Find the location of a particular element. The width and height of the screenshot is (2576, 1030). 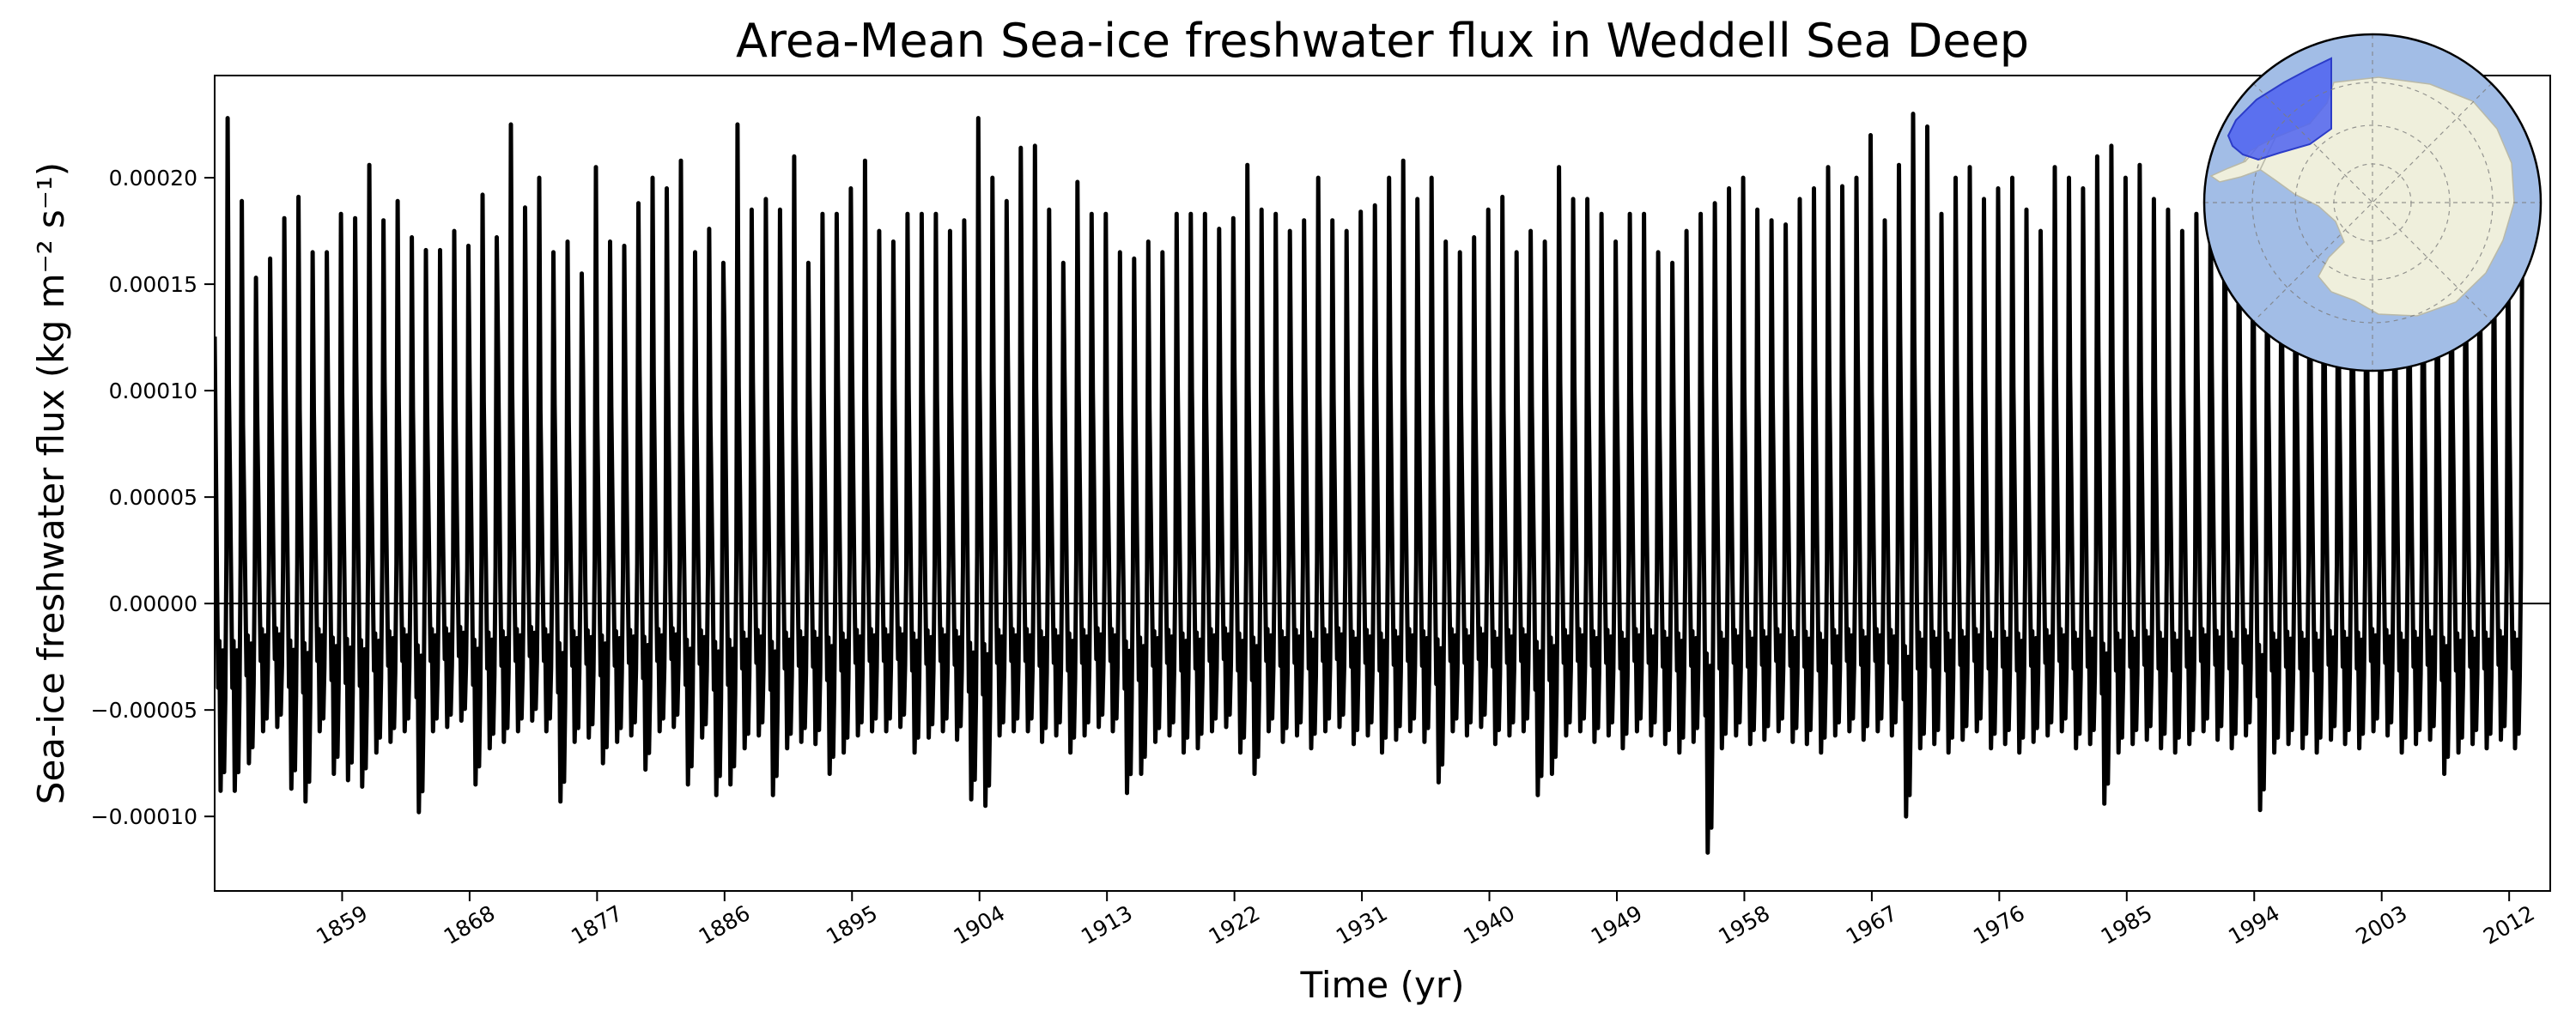

y-tick-label: 0.00005 is located at coordinates (153, 497).